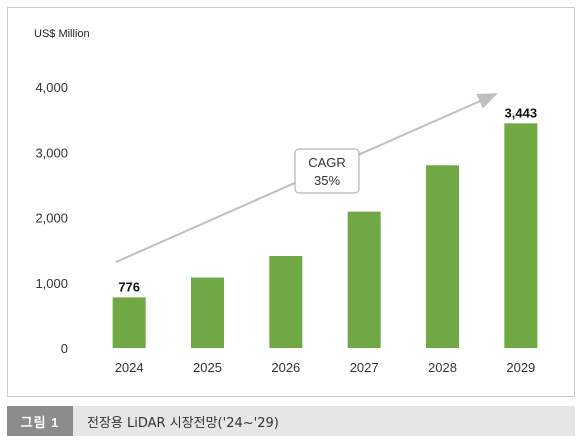  Describe the element at coordinates (285, 367) in the screenshot. I see `x-tick-label: 2026` at that location.